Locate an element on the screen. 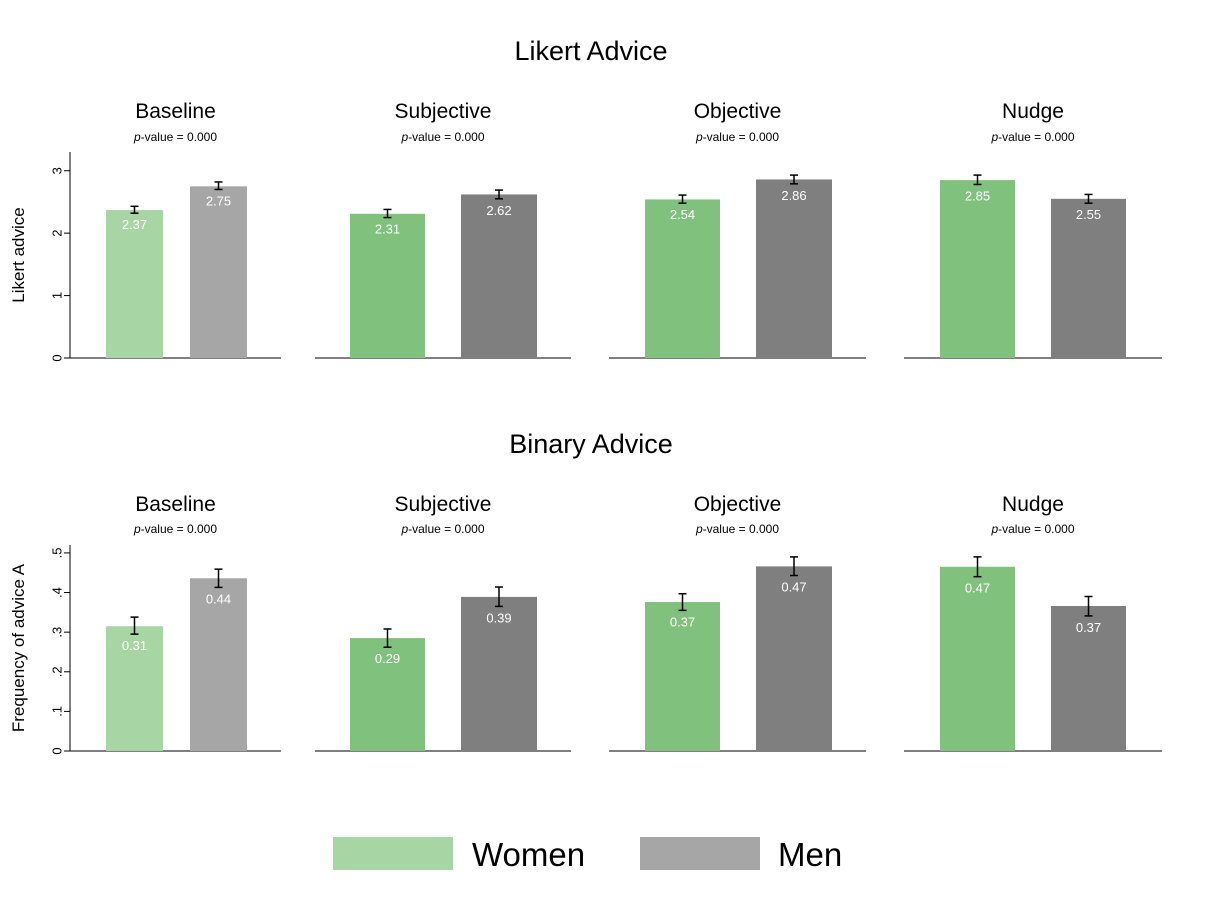 Image resolution: width=1212 pixels, height=909 pixels. panel-baseline: Baseline p-value = 0.000 0.31 0.44 is located at coordinates (175, 622).